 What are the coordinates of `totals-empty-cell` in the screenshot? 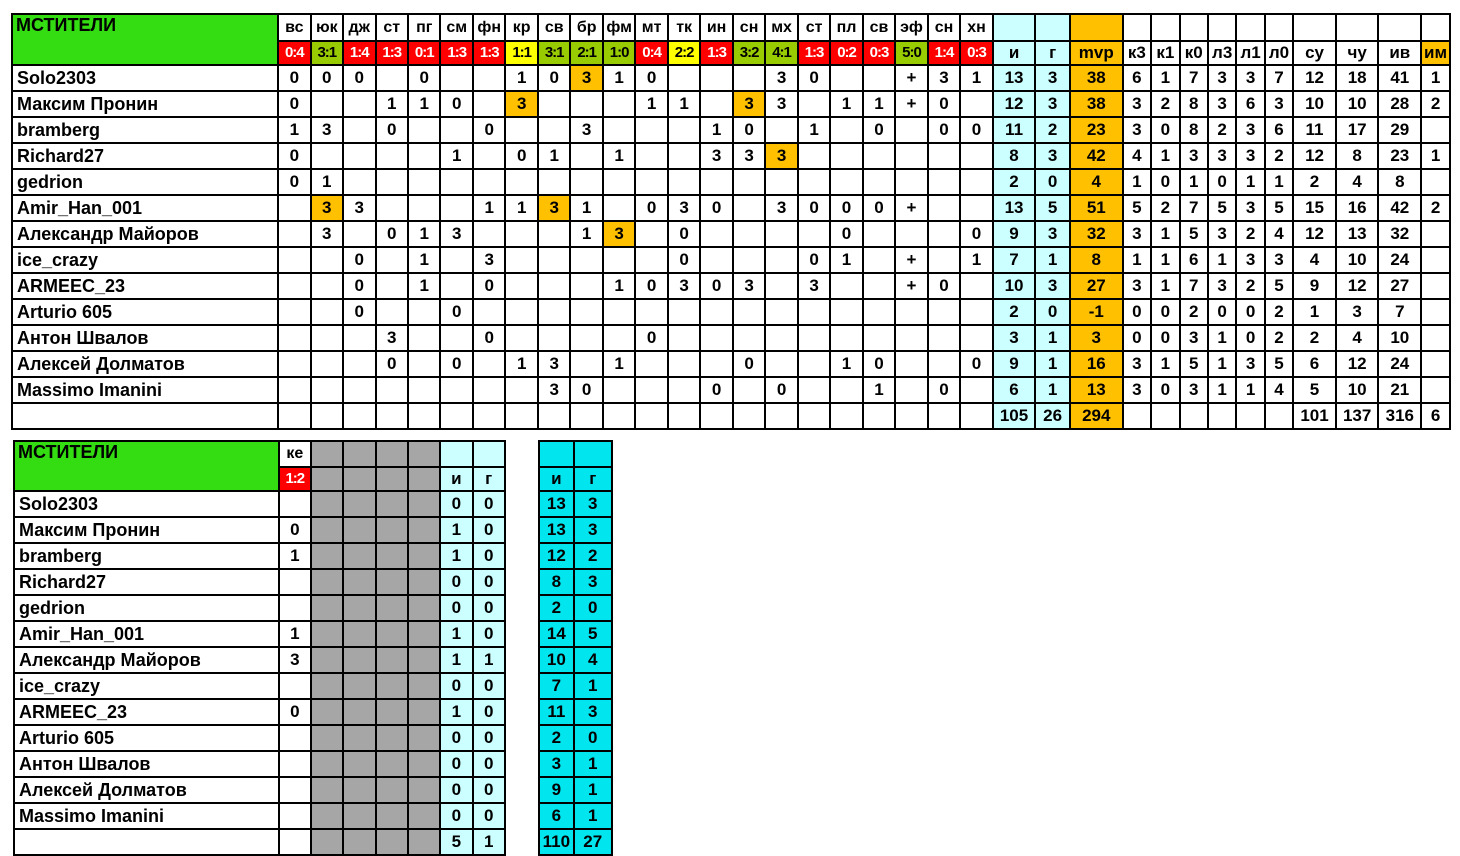 It's located at (359, 416).